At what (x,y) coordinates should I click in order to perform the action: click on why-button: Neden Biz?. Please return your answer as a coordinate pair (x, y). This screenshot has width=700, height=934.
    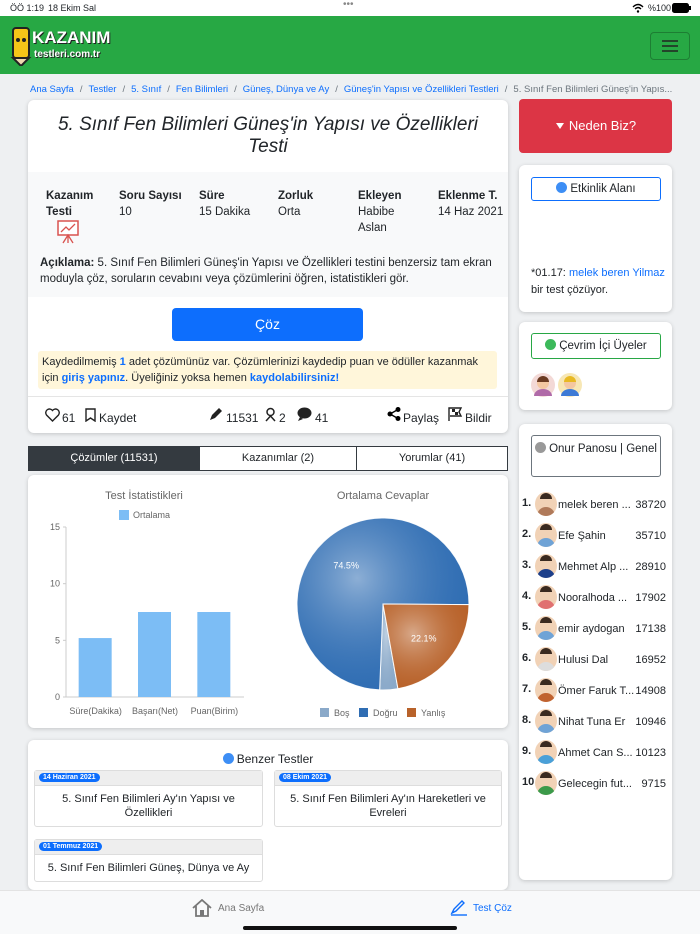
    Looking at the image, I should click on (595, 126).